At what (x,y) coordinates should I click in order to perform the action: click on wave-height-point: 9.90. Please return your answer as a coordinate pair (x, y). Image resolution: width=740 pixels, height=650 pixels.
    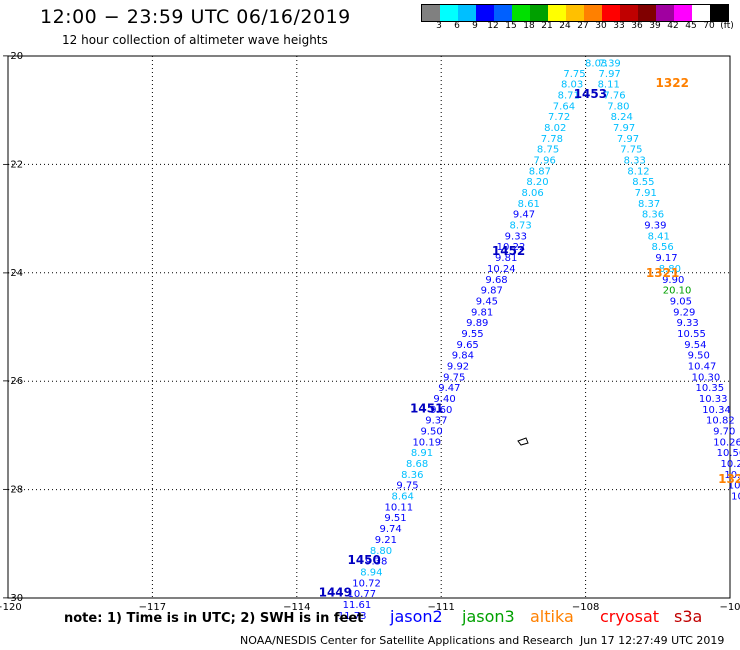
    Looking at the image, I should click on (673, 280).